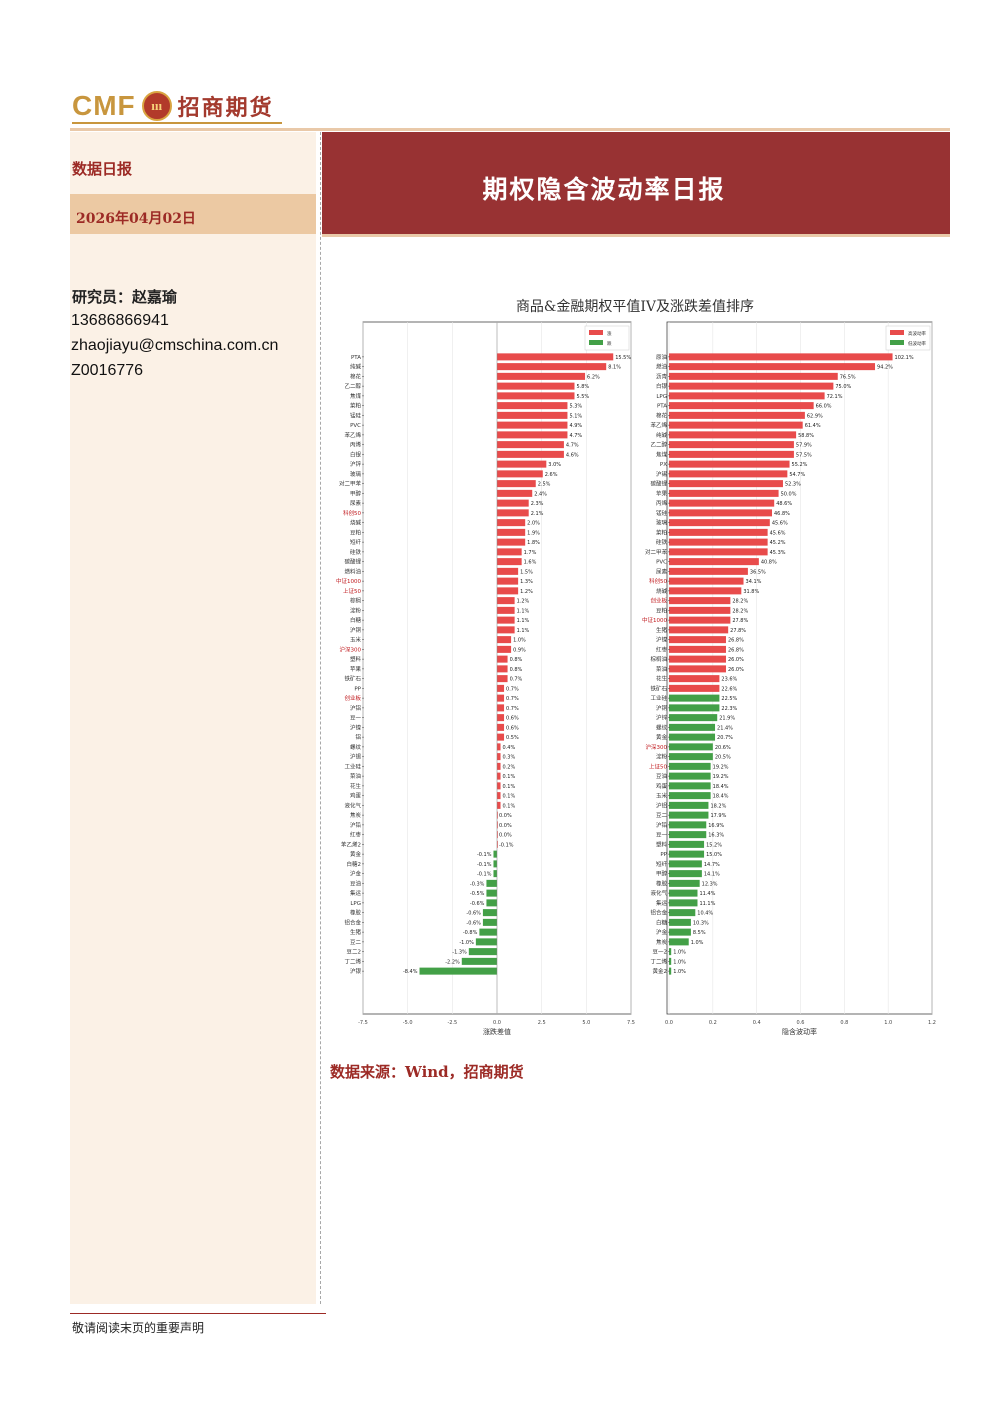 The image size is (992, 1403). What do you see at coordinates (835, 397) in the screenshot?
I see `data-label-1-4: 72.1%` at bounding box center [835, 397].